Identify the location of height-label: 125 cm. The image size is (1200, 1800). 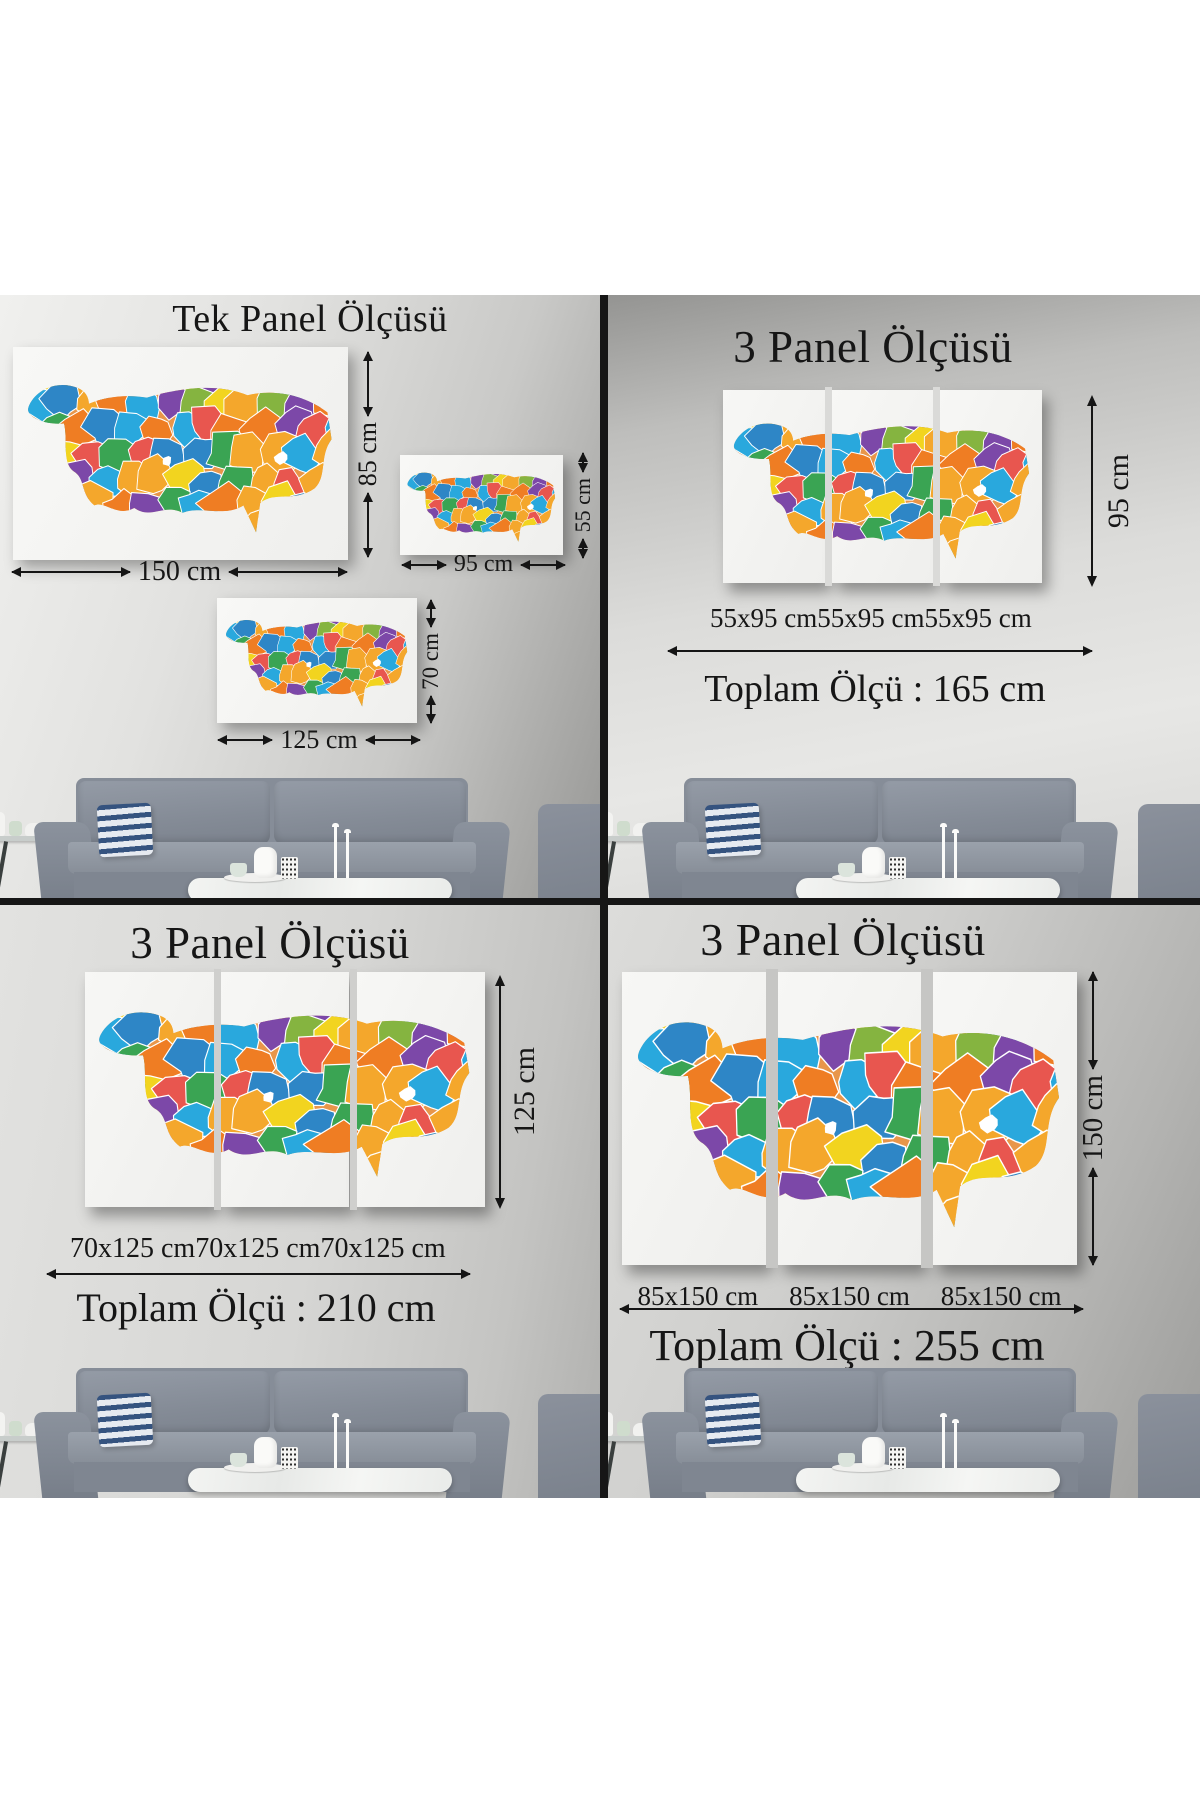
(524, 1092).